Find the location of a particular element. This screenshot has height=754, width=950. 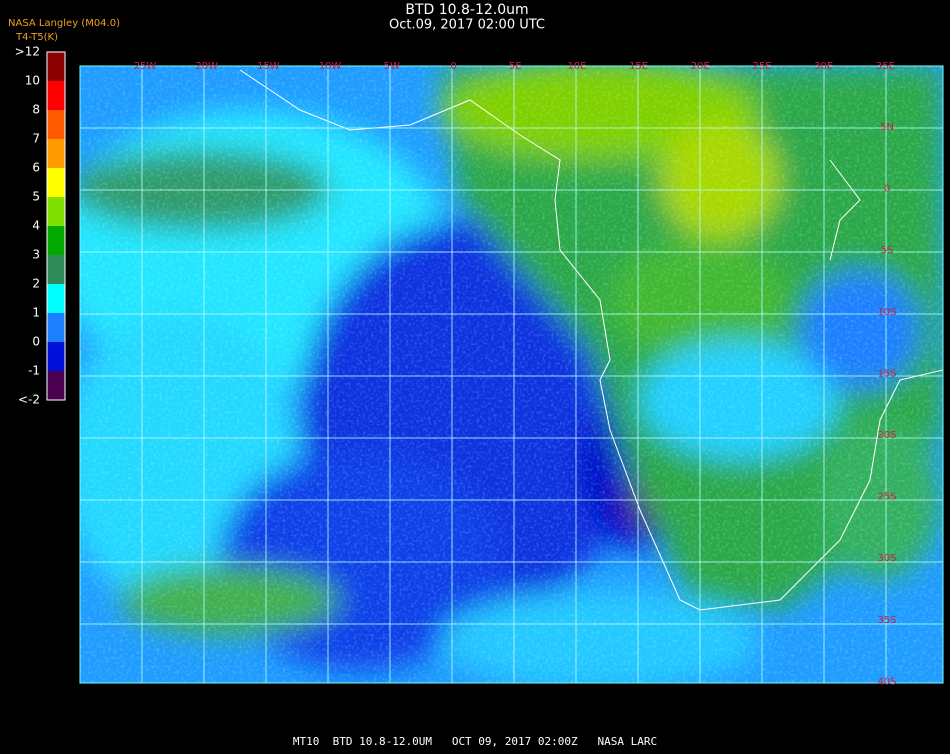

longitude-label: 15E is located at coordinates (638, 66).